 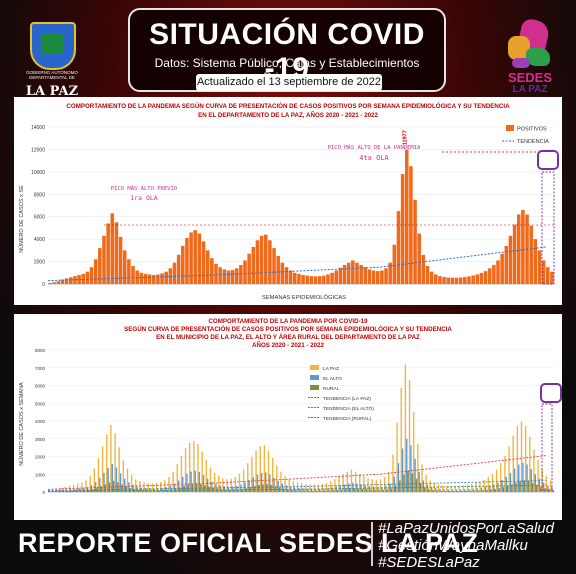 What do you see at coordinates (21, 219) in the screenshot?
I see `chart1-ylabel: NÚMERO DE CASOS x SE` at bounding box center [21, 219].